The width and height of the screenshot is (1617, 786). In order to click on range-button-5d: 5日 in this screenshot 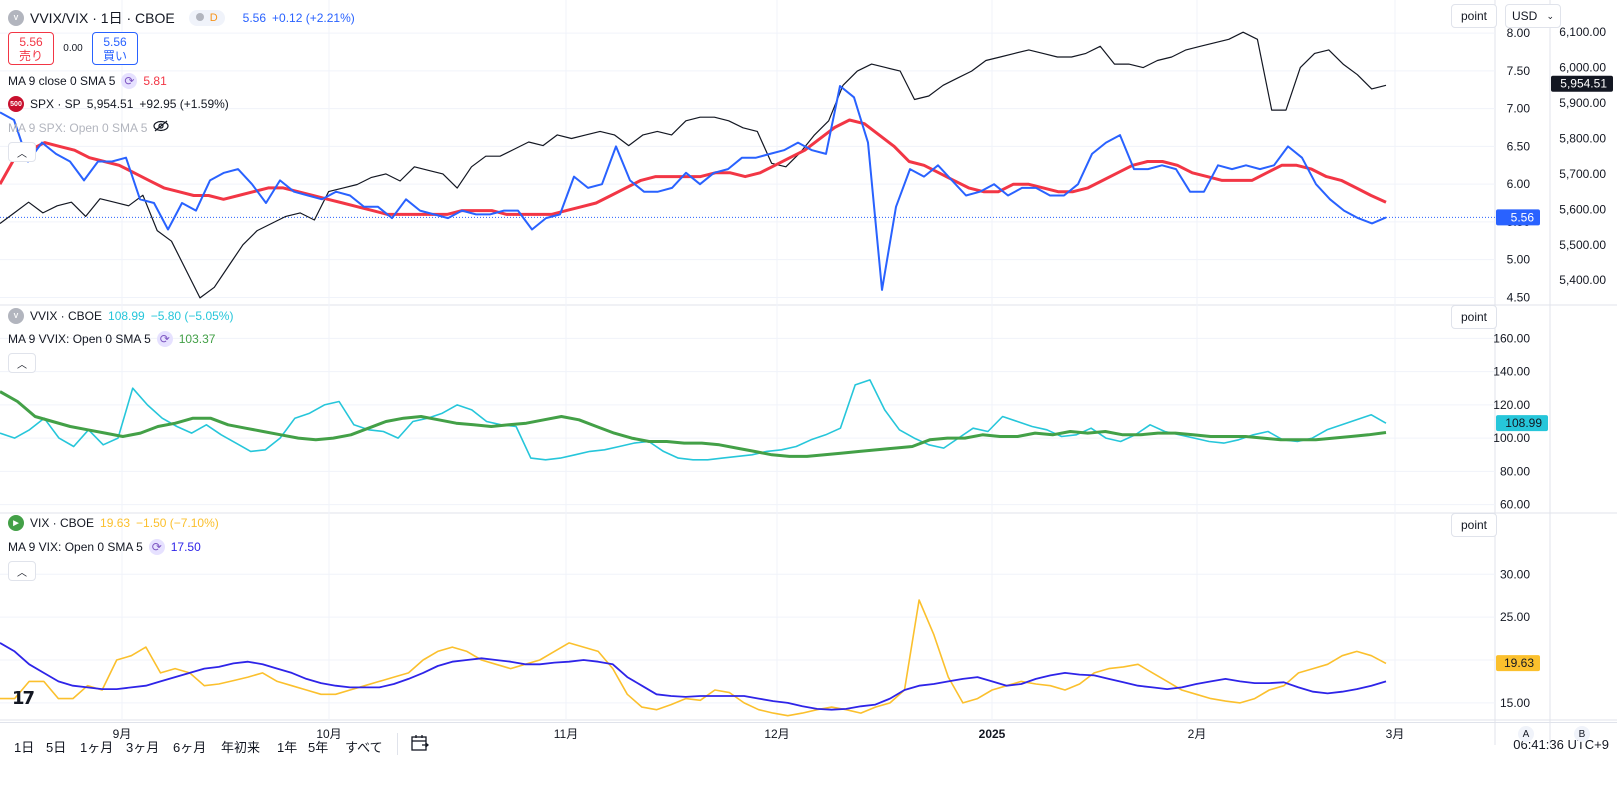, I will do `click(56, 747)`.